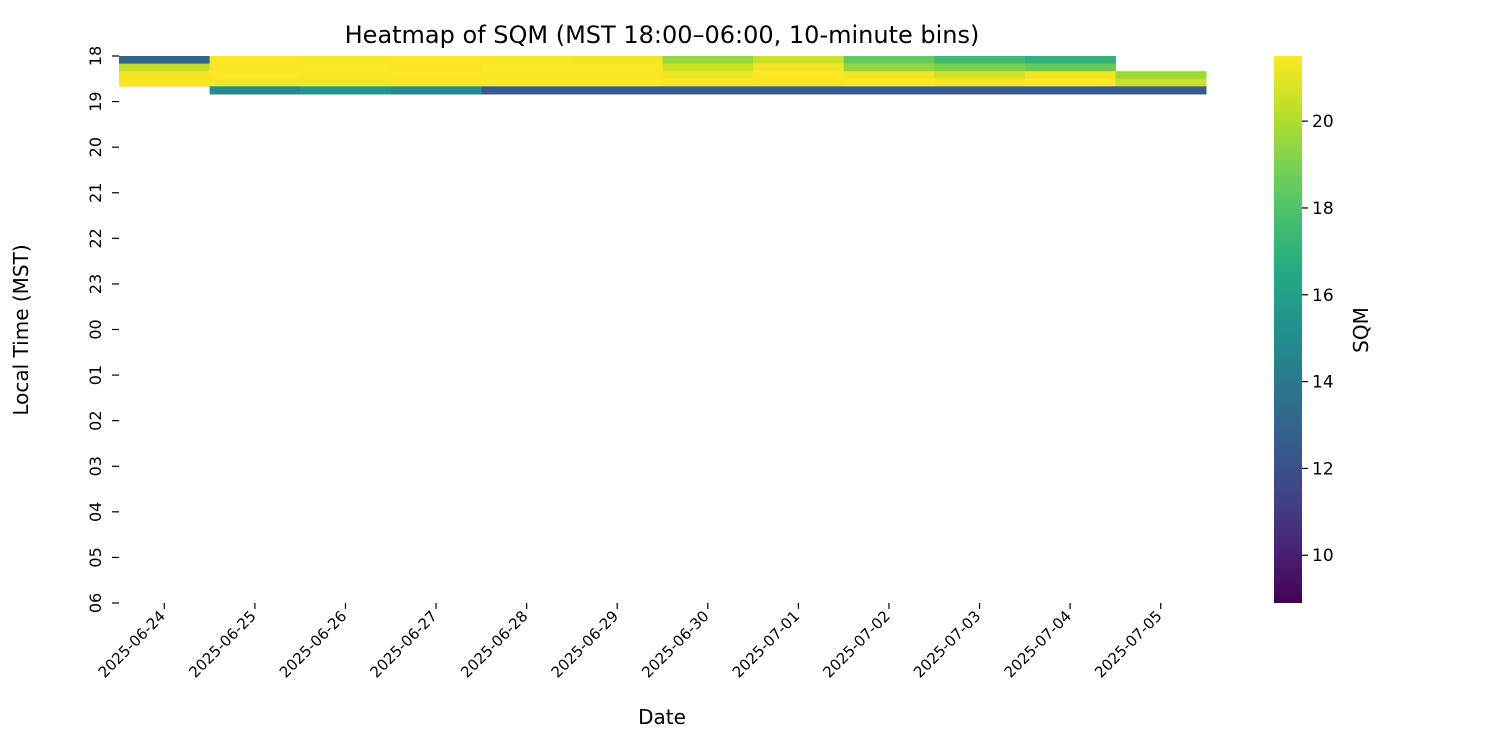 This screenshot has height=750, width=1500. What do you see at coordinates (494, 644) in the screenshot?
I see `x-tick-label: 2025-06-28` at bounding box center [494, 644].